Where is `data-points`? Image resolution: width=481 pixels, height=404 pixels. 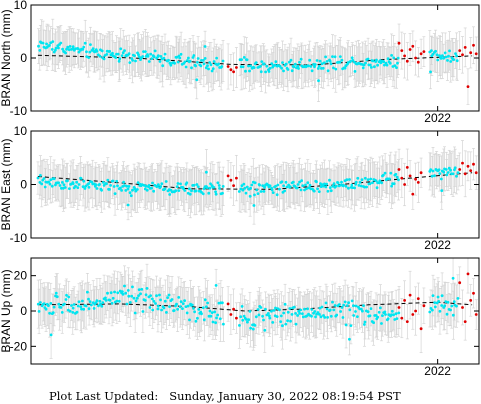
data-points is located at coordinates (257, 184).